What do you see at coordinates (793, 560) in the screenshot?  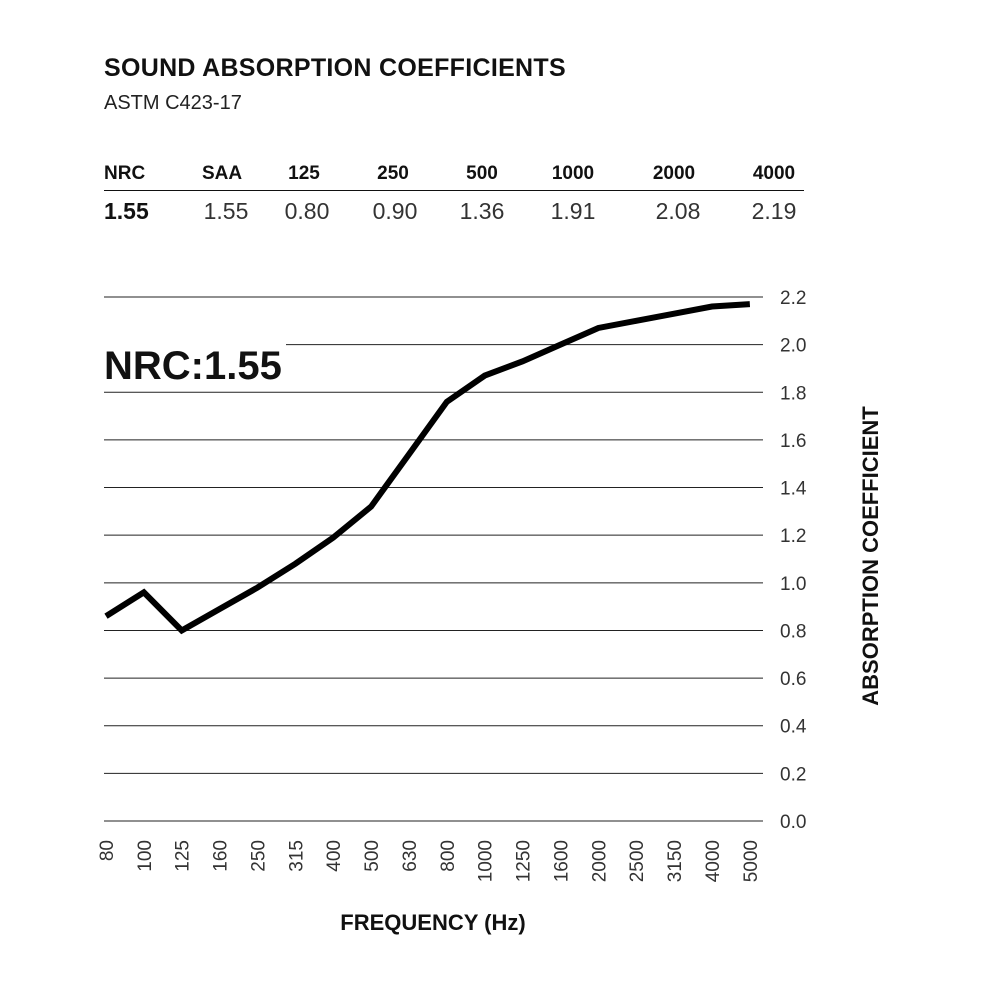 I see `y-tick-labels: 0.0 0.2 0.4 0.6 0.8 1.0 1.2 1.4 1.6 1.8 2.0 2.2` at bounding box center [793, 560].